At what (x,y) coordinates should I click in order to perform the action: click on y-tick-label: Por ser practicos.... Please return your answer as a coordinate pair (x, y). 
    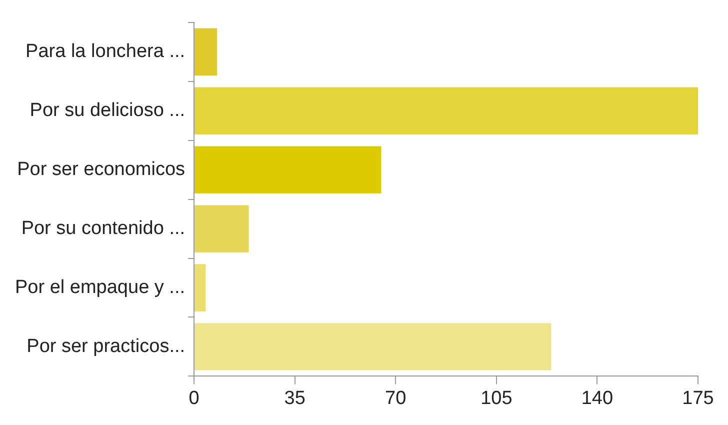
    Looking at the image, I should click on (106, 346).